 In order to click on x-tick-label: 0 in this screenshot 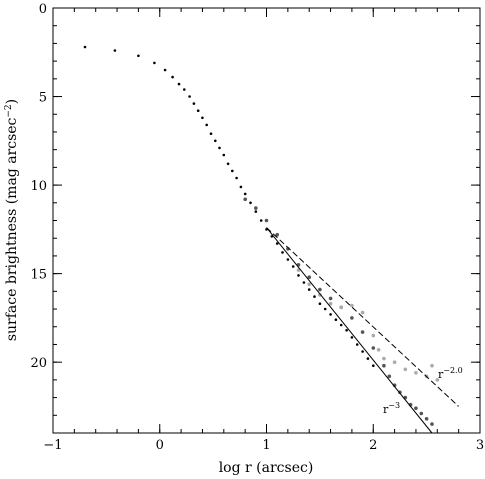, I will do `click(160, 445)`.